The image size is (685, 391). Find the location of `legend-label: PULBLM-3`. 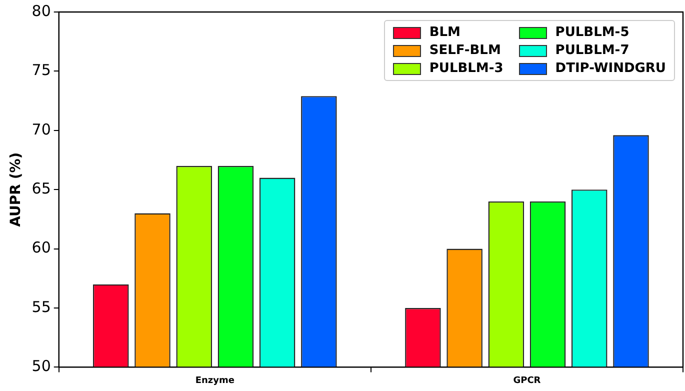

legend-label: PULBLM-3 is located at coordinates (466, 68).